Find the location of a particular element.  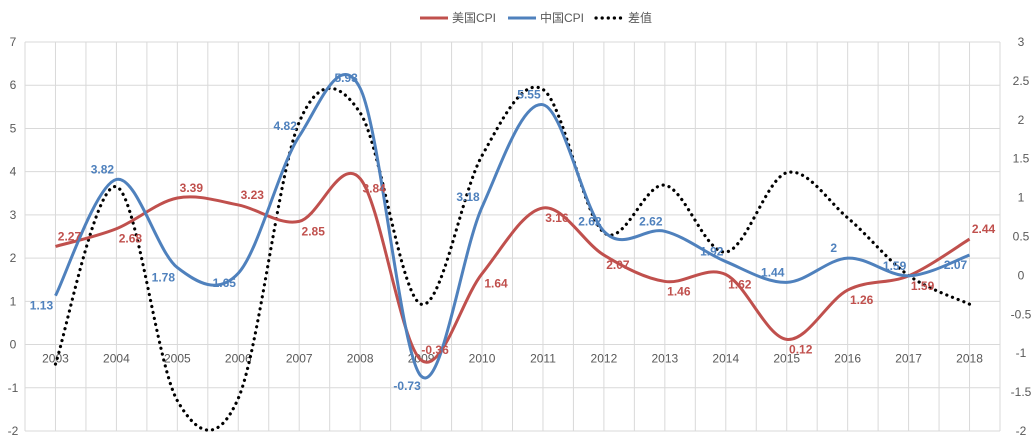

data-label: -0.36 is located at coordinates (435, 350).